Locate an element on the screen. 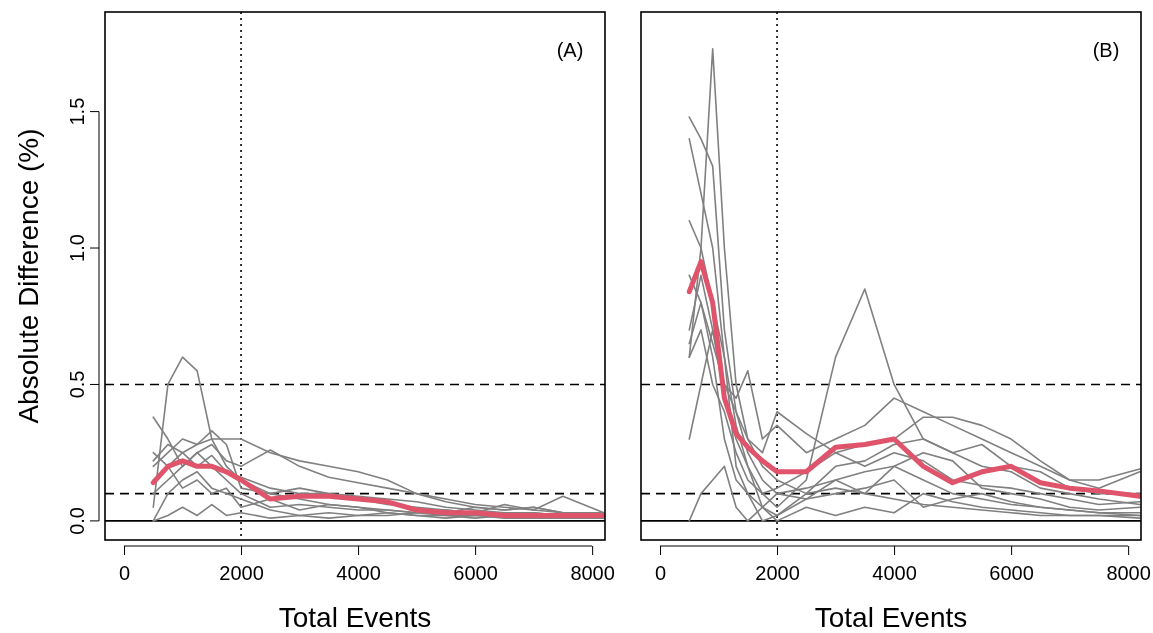  y-tick-label: 0.0 is located at coordinates (77, 520).